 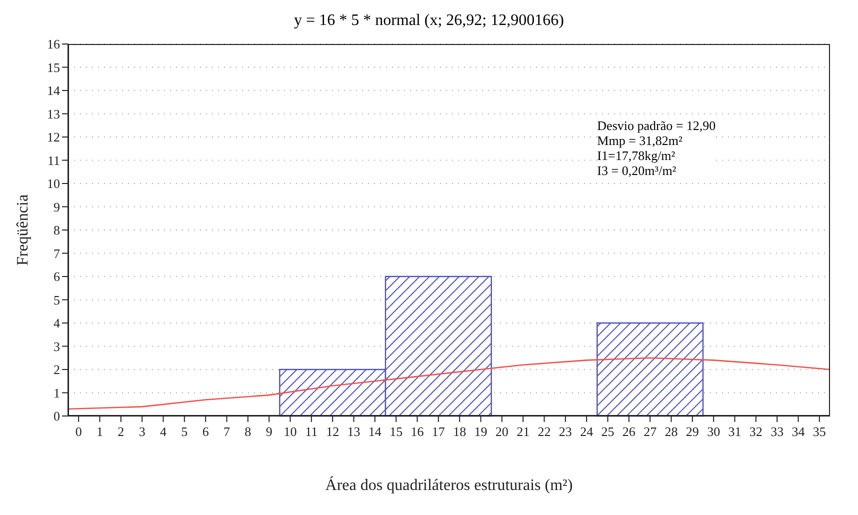 What do you see at coordinates (290, 431) in the screenshot?
I see `x-tick-label: 10` at bounding box center [290, 431].